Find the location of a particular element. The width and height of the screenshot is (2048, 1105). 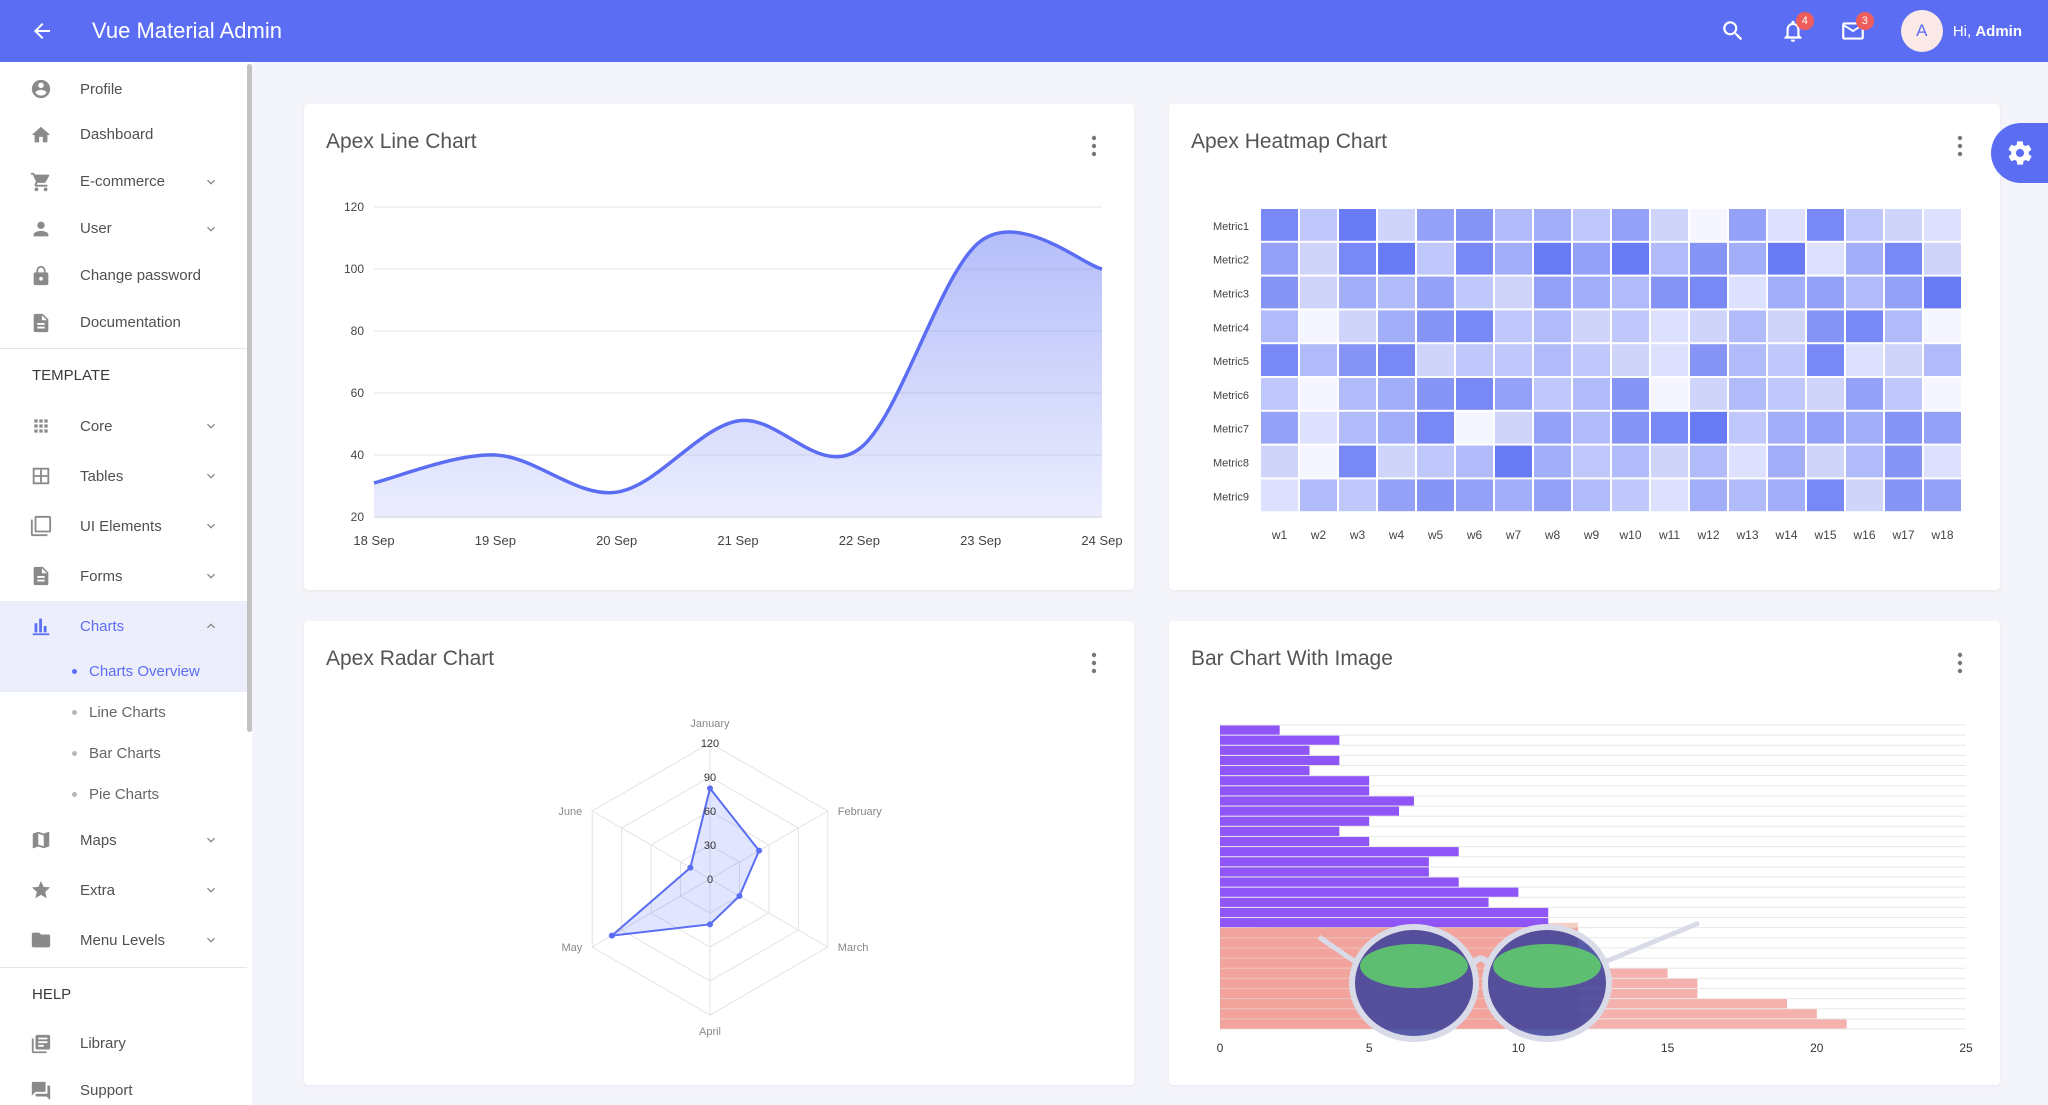

home-icon is located at coordinates (41, 135).